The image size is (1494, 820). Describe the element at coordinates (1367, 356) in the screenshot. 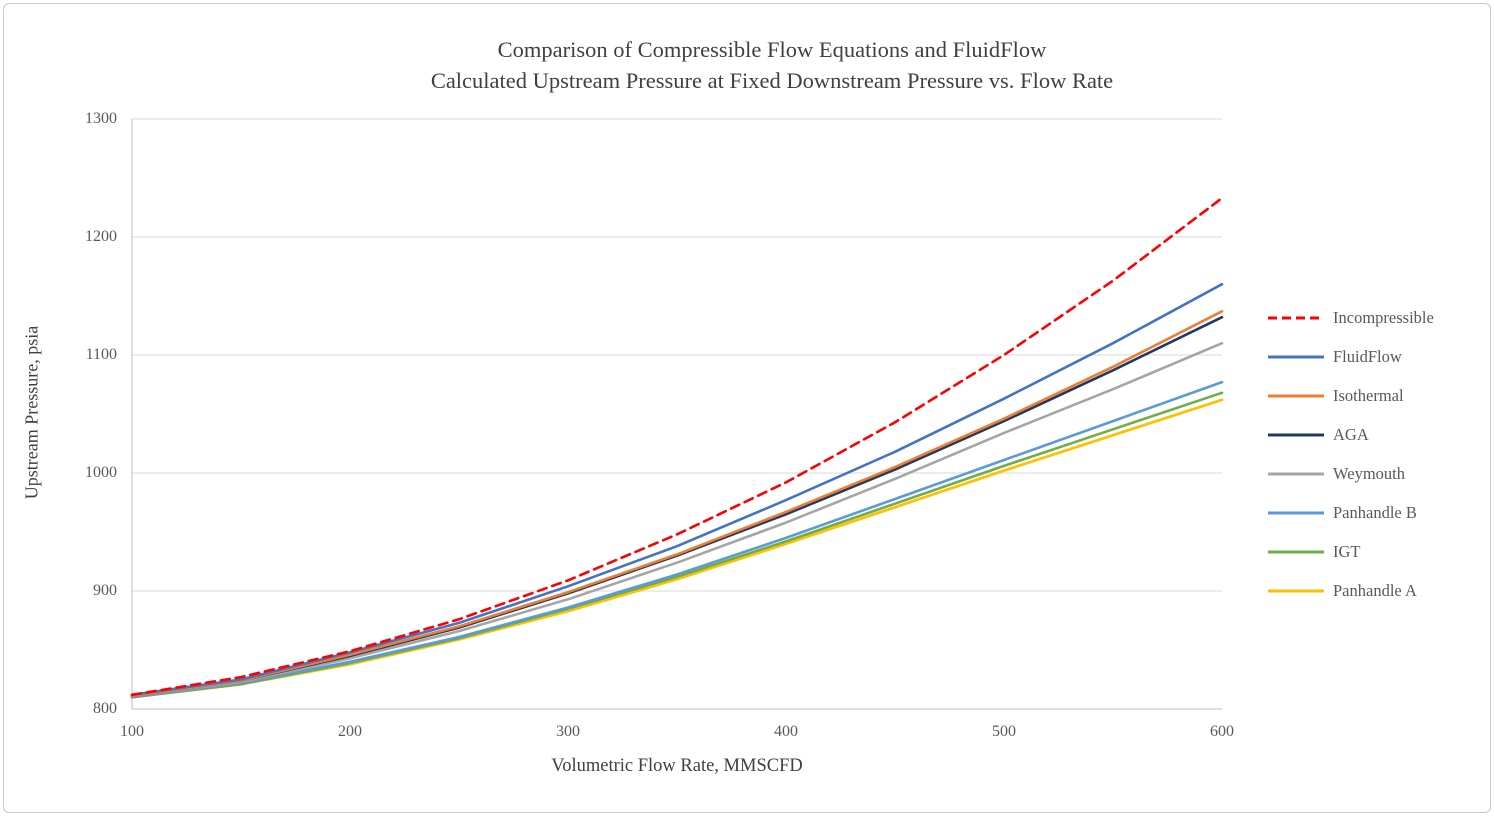

I see `legend-label: FluidFlow` at that location.